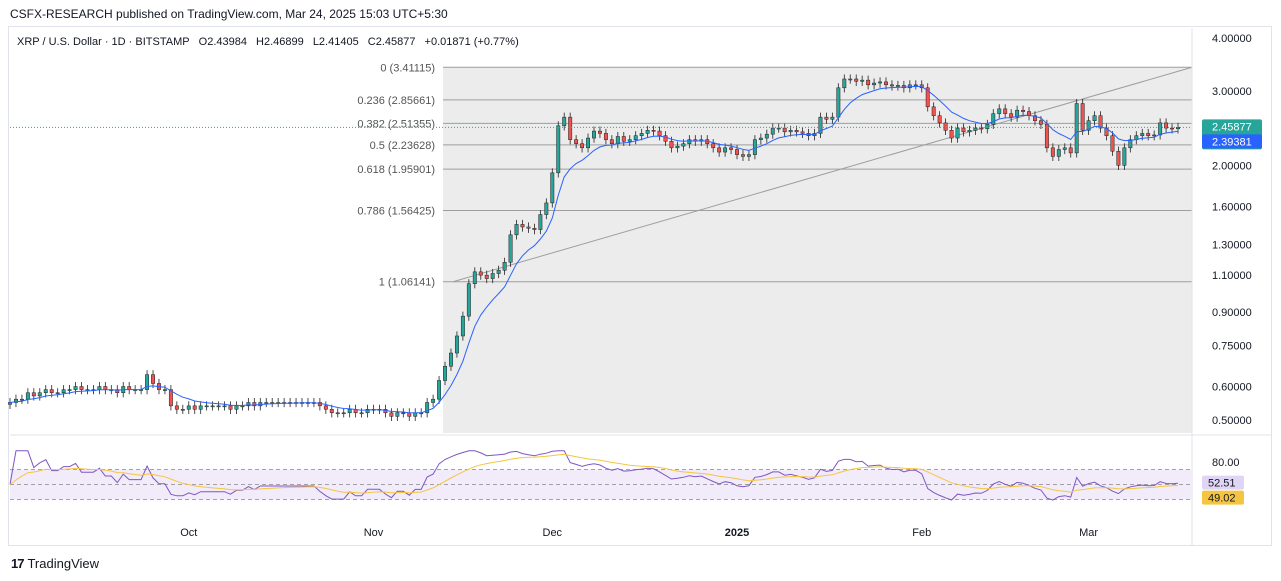 Image resolution: width=1281 pixels, height=581 pixels. I want to click on rsi-ma-line, so click(594, 473).